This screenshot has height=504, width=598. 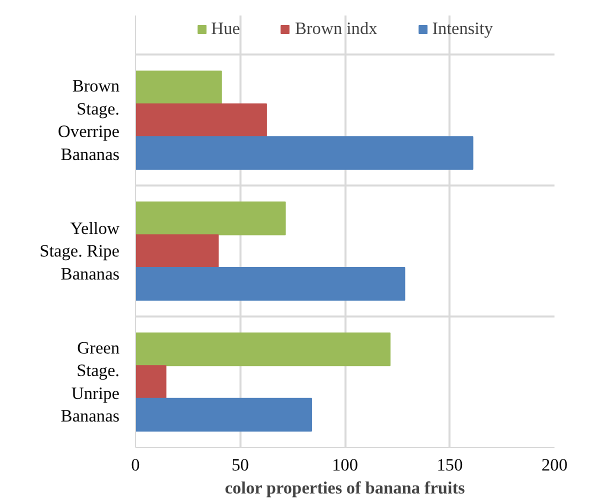 I want to click on y-tick-label: Green Stage. Unripe Bananas, so click(x=90, y=382).